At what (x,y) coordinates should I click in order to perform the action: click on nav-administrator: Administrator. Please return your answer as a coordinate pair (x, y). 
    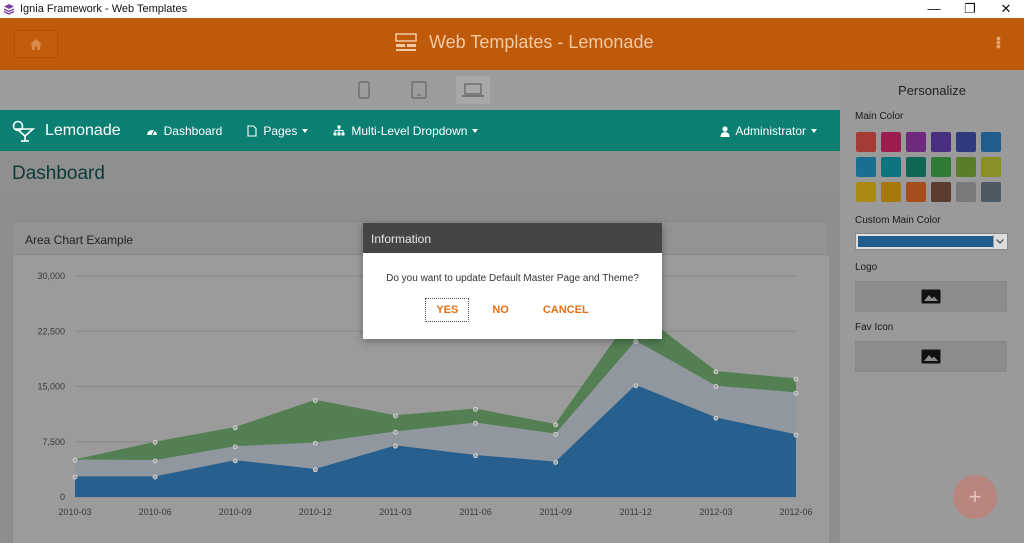
    Looking at the image, I should click on (768, 131).